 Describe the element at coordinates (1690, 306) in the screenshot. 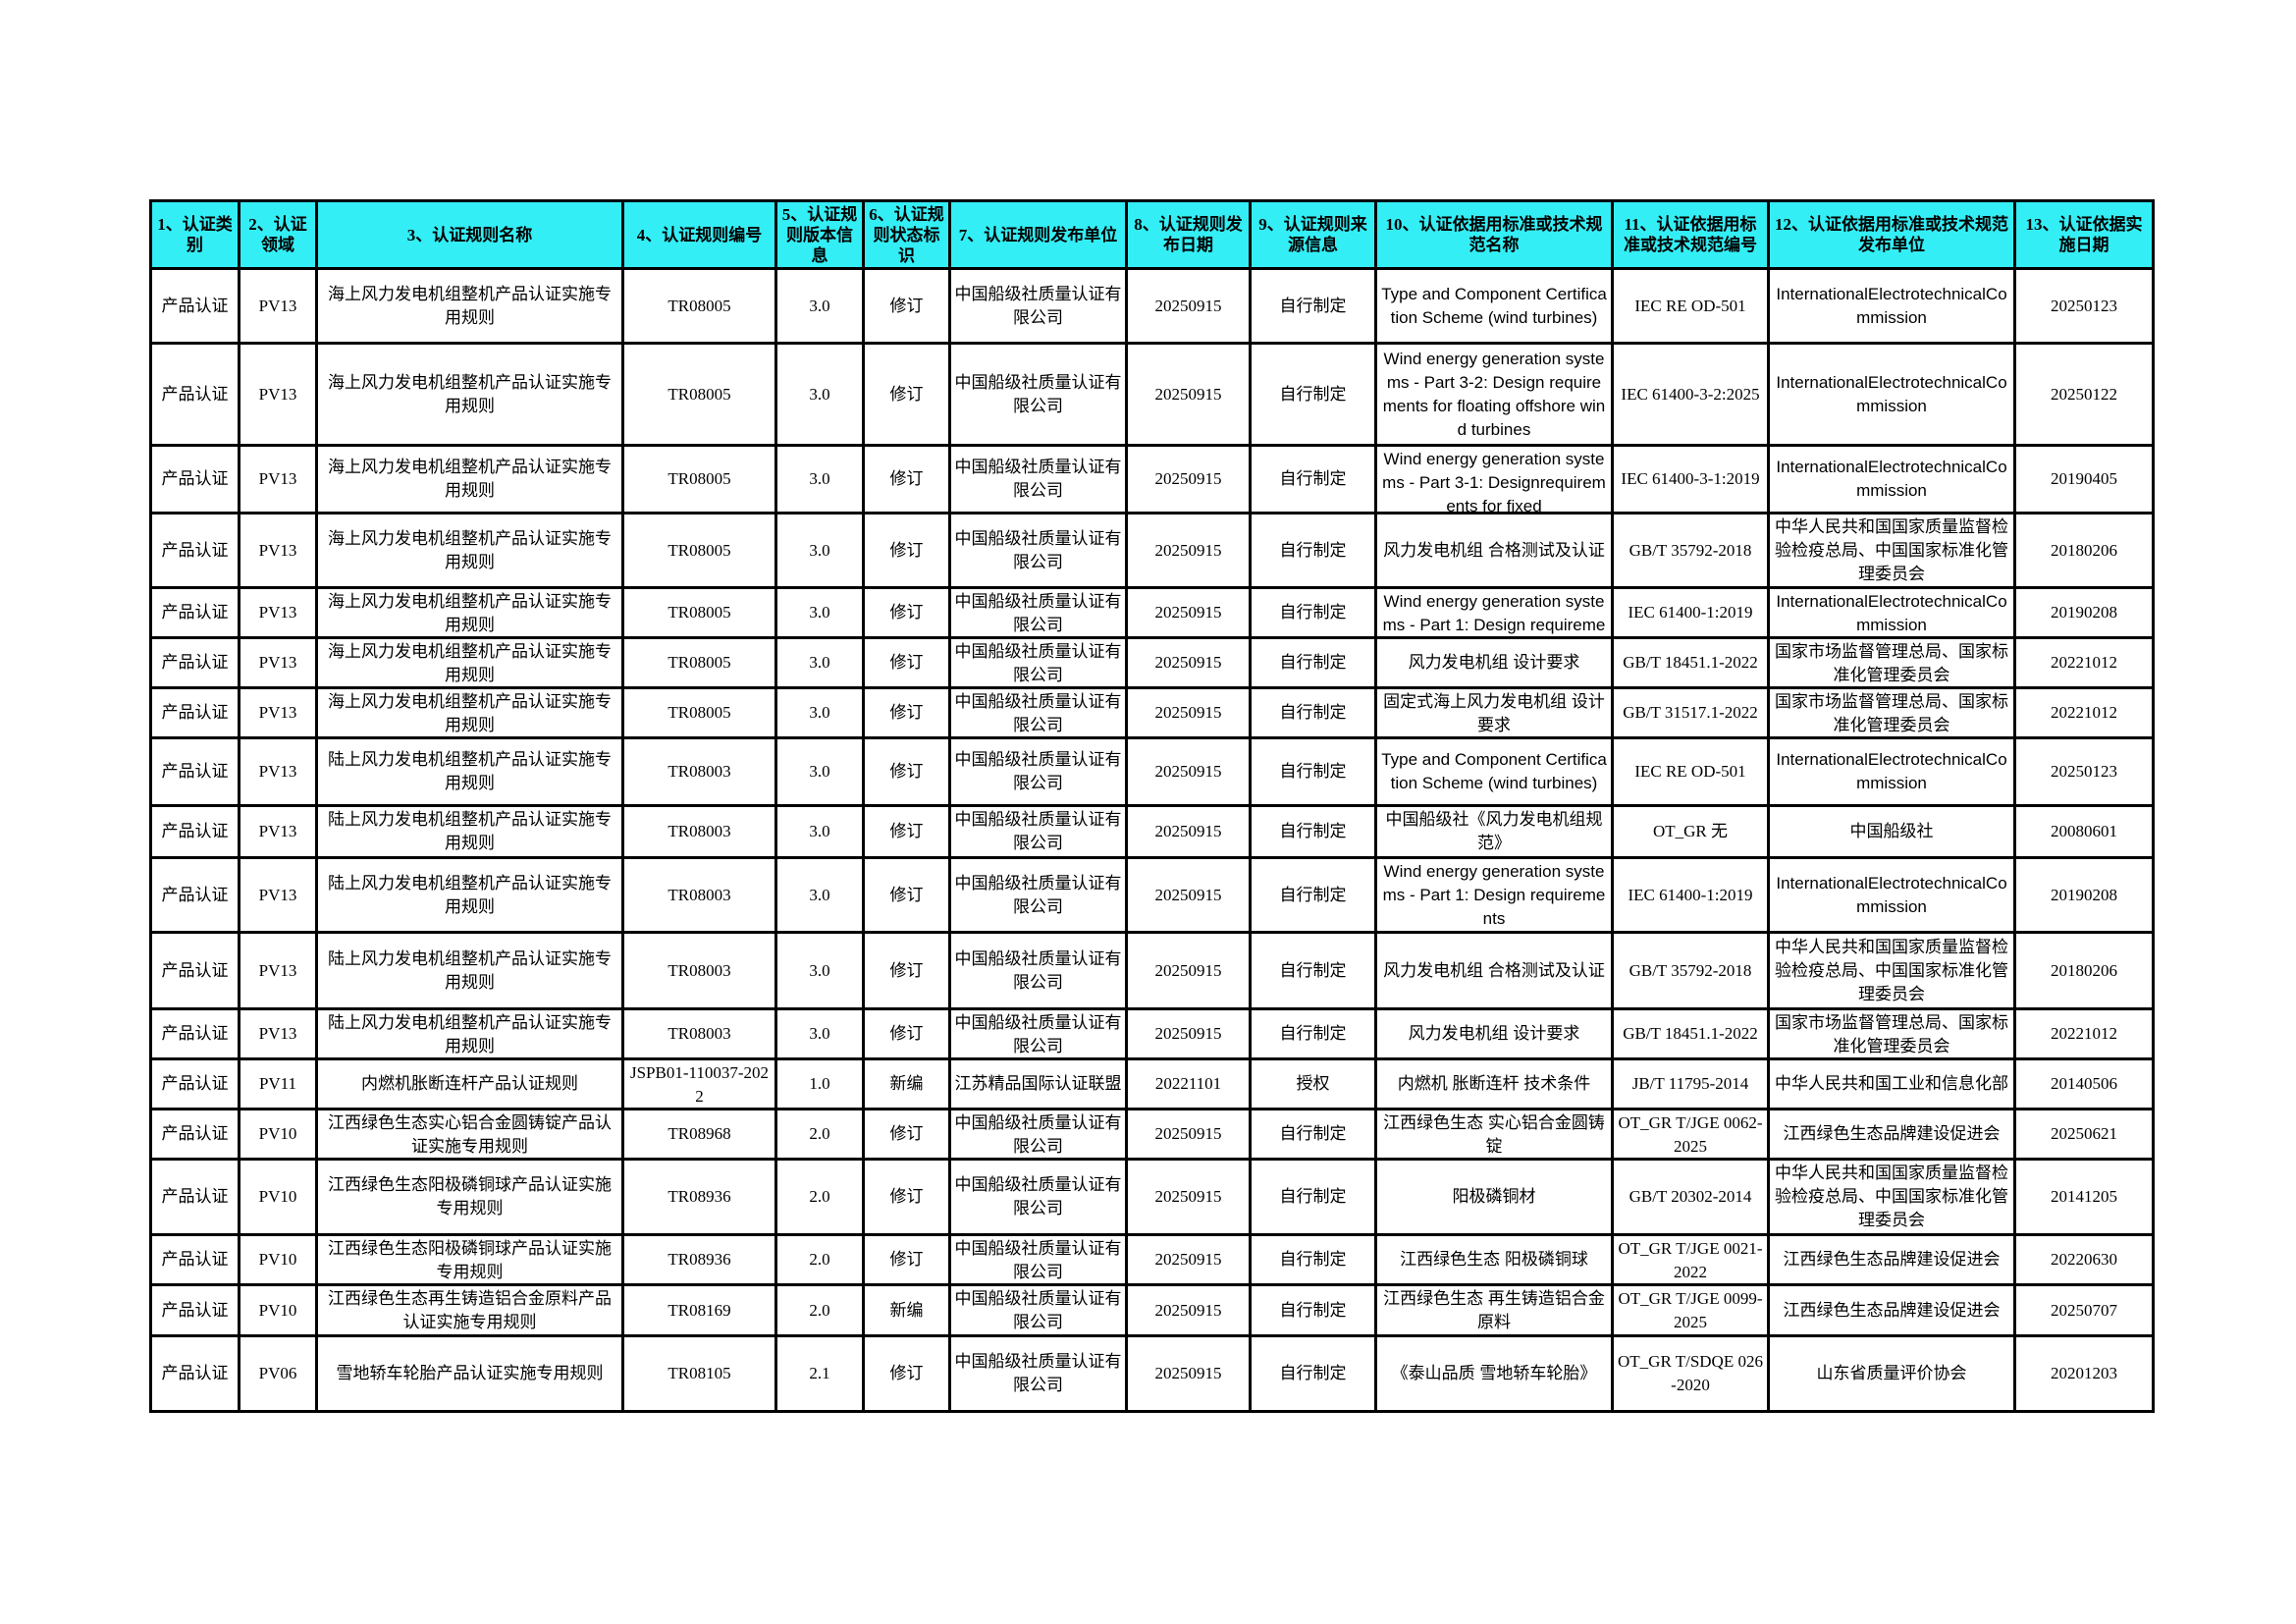

I see `cell-standard-number: IEC RE OD-501` at that location.